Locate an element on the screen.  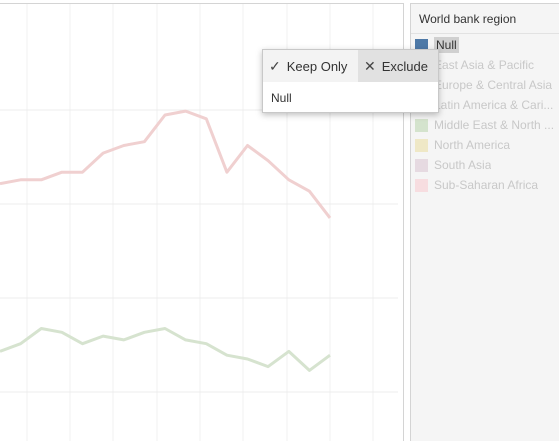
popup-selected-value: Null is located at coordinates (281, 98).